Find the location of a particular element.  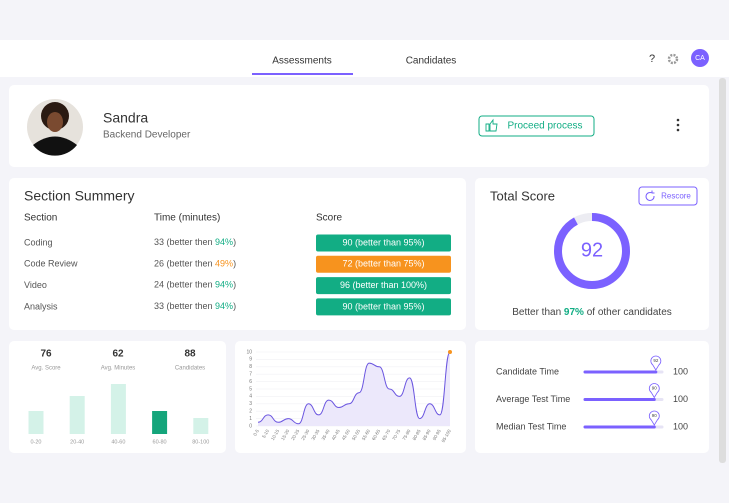

x-tick-label: 25-30 is located at coordinates (305, 434).